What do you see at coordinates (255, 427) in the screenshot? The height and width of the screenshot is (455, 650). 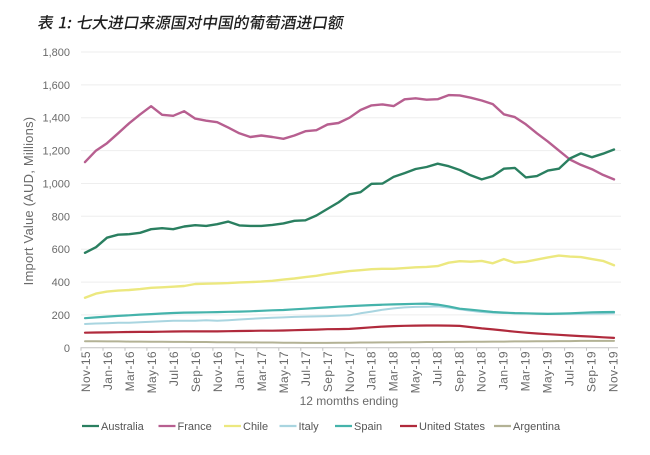 I see `svg-text: Chile` at bounding box center [255, 427].